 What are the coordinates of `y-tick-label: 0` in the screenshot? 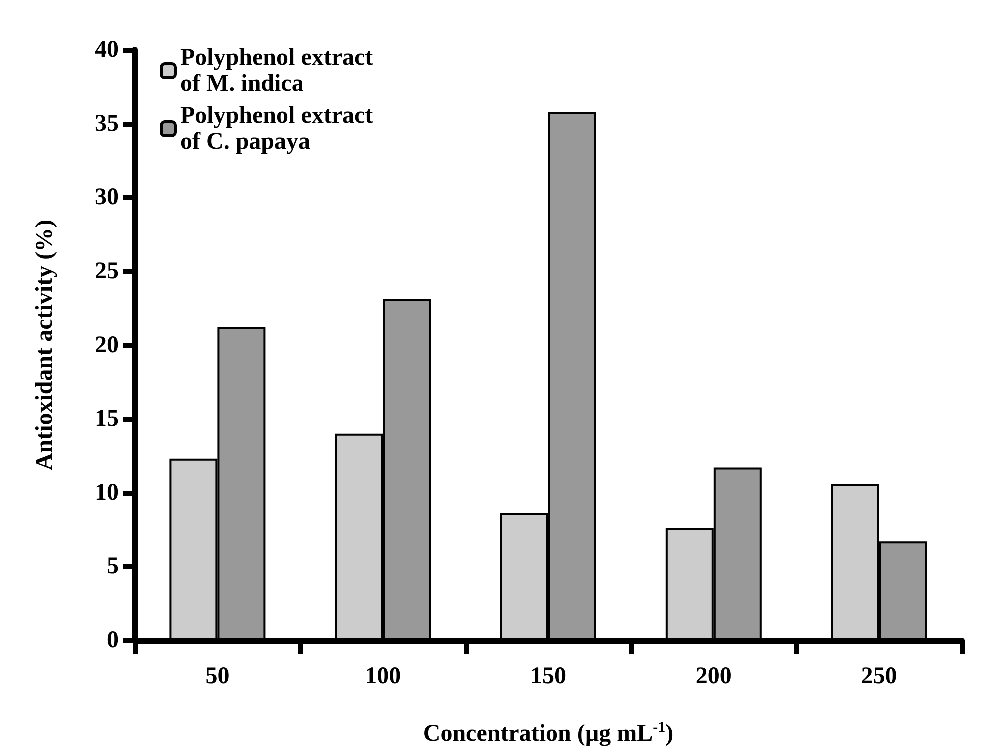 It's located at (113, 641).